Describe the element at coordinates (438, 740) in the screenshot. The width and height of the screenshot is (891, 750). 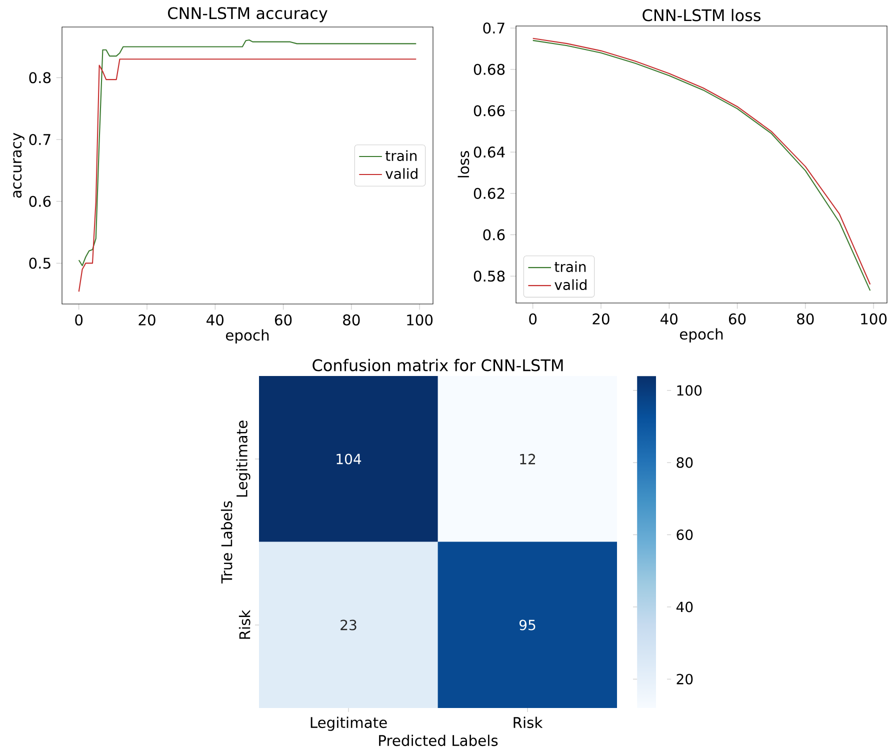
I see `x-axis-title: Predicted Labels` at that location.